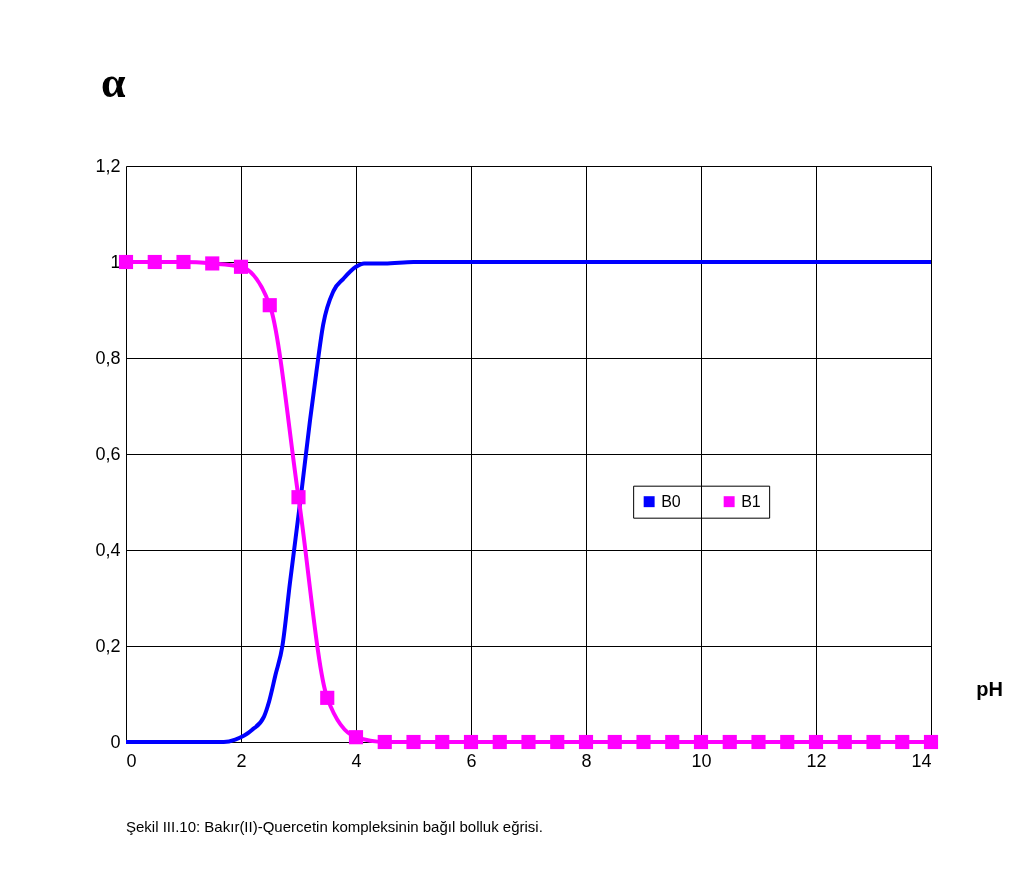 This screenshot has height=888, width=1021. Describe the element at coordinates (131, 760) in the screenshot. I see `x-tick-label: 0` at that location.